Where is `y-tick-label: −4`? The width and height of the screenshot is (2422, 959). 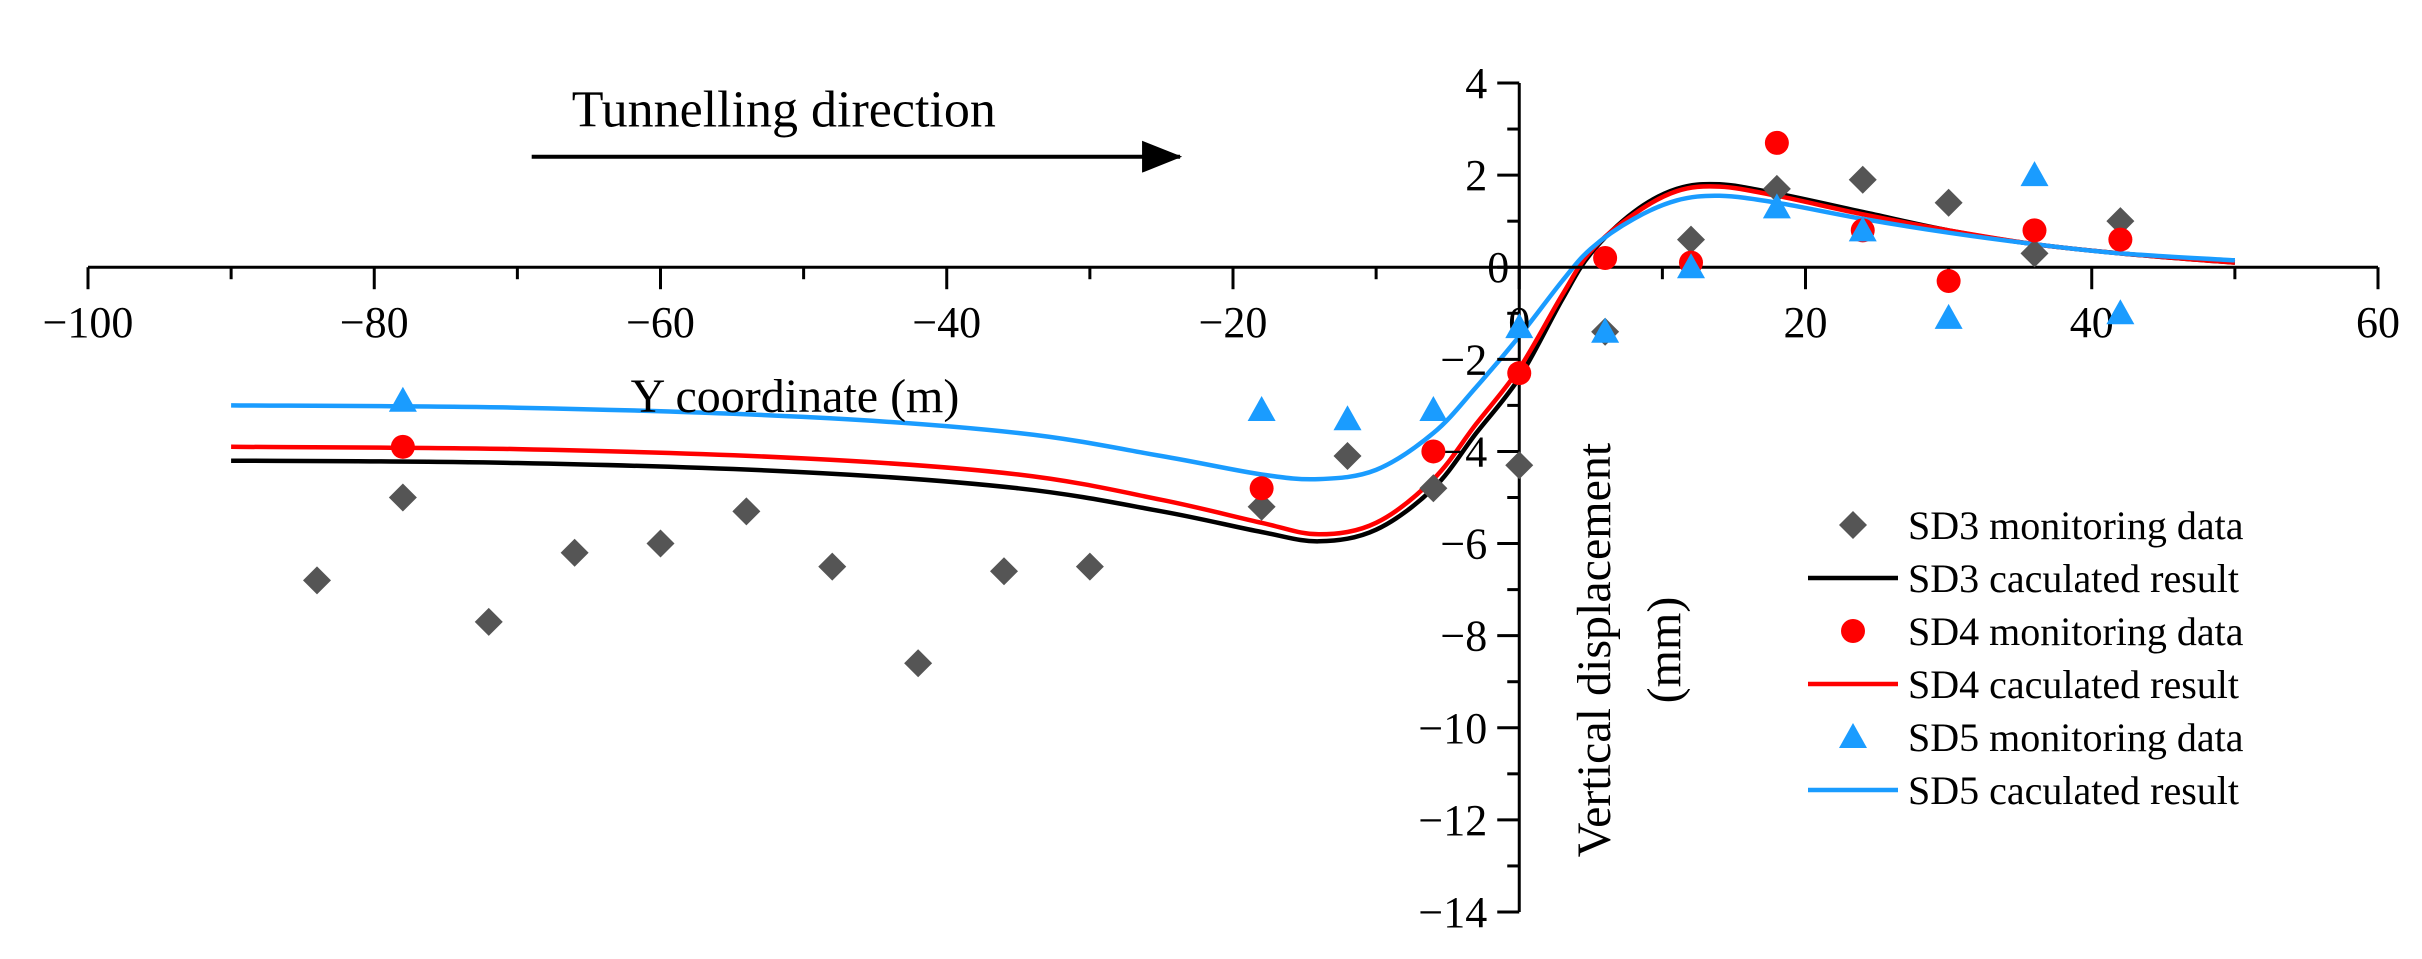 y-tick-label: −4 is located at coordinates (1463, 451).